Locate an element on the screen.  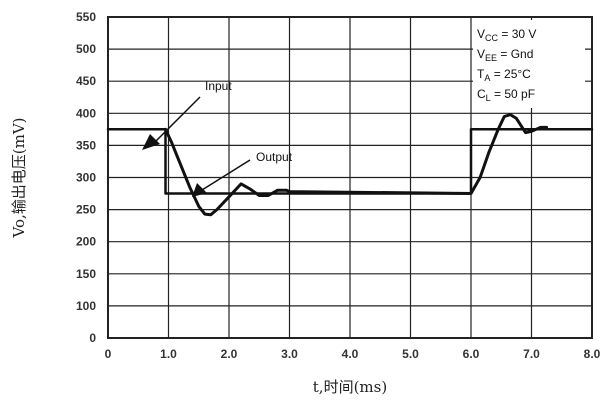
test-conditions: VCC = 30 V VEE = Gnd TA = 25°C CL = 50 pF is located at coordinates (529, 64).